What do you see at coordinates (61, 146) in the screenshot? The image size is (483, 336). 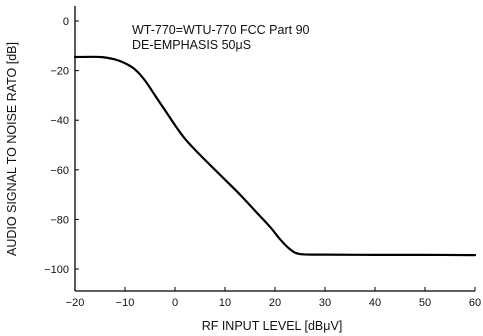 I see `y-ticks: 0 −20 −40 −60 −80 −100` at bounding box center [61, 146].